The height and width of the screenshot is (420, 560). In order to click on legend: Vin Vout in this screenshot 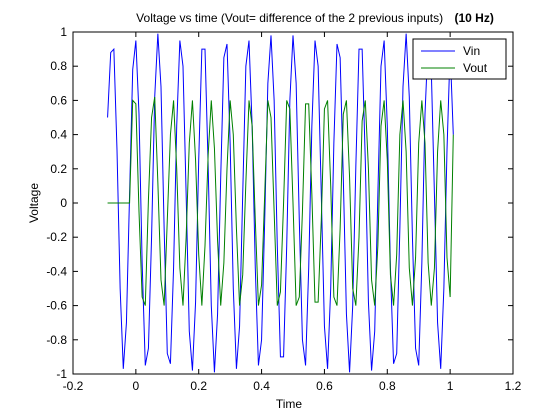, I will do `click(459, 59)`.